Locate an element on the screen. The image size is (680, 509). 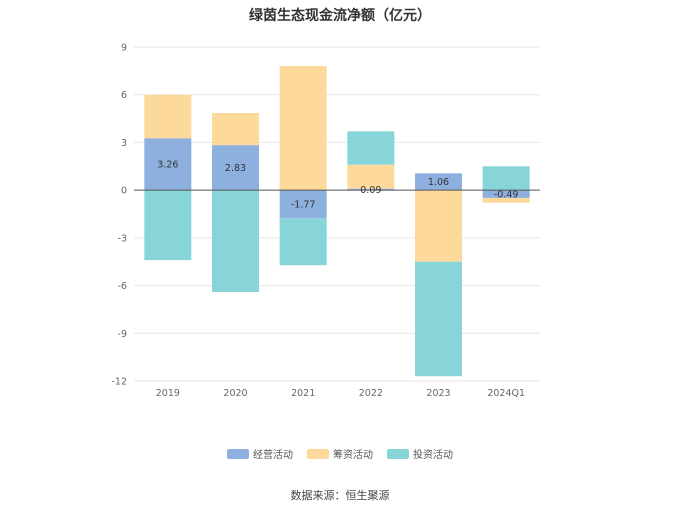
data-label-1: 2.83 is located at coordinates (235, 168).